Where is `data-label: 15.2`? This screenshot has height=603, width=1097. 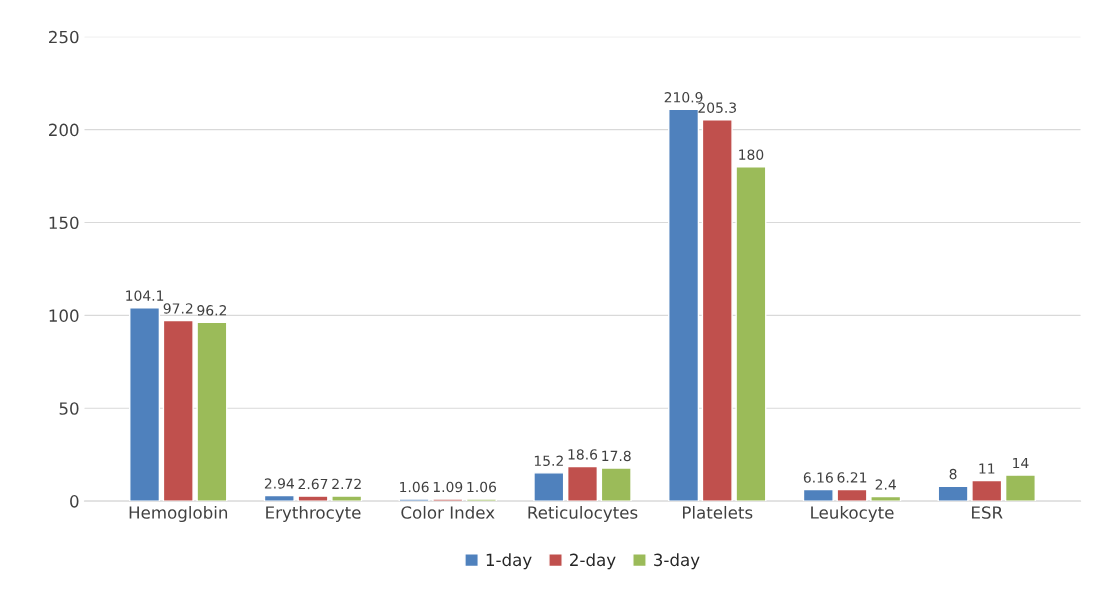 data-label: 15.2 is located at coordinates (548, 461).